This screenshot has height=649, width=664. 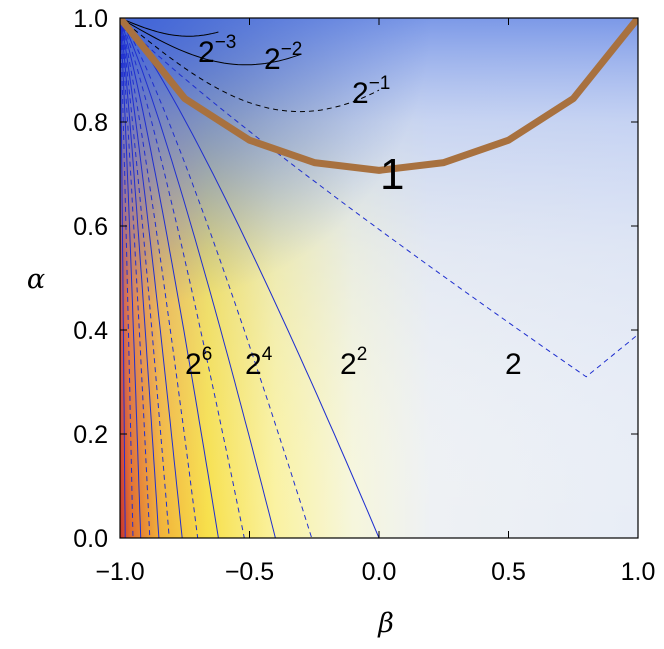 What do you see at coordinates (513, 364) in the screenshot?
I see `contour-label: 2` at bounding box center [513, 364].